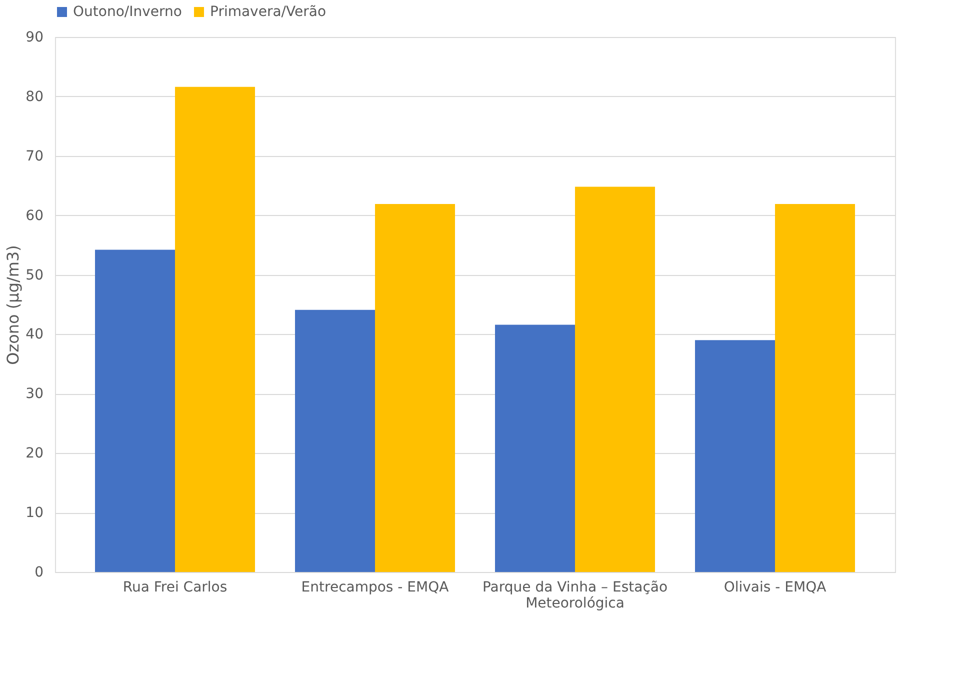  I want to click on legend-label: Primavera/Verão, so click(268, 12).